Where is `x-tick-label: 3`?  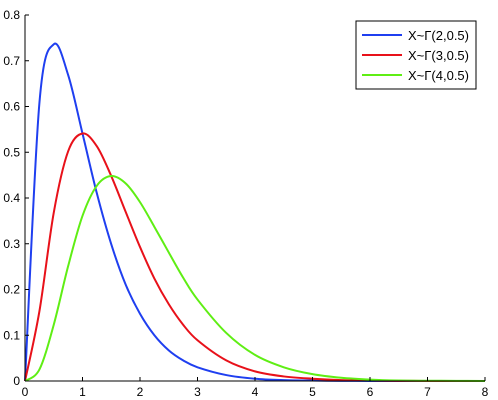
x-tick-label: 3 is located at coordinates (197, 392).